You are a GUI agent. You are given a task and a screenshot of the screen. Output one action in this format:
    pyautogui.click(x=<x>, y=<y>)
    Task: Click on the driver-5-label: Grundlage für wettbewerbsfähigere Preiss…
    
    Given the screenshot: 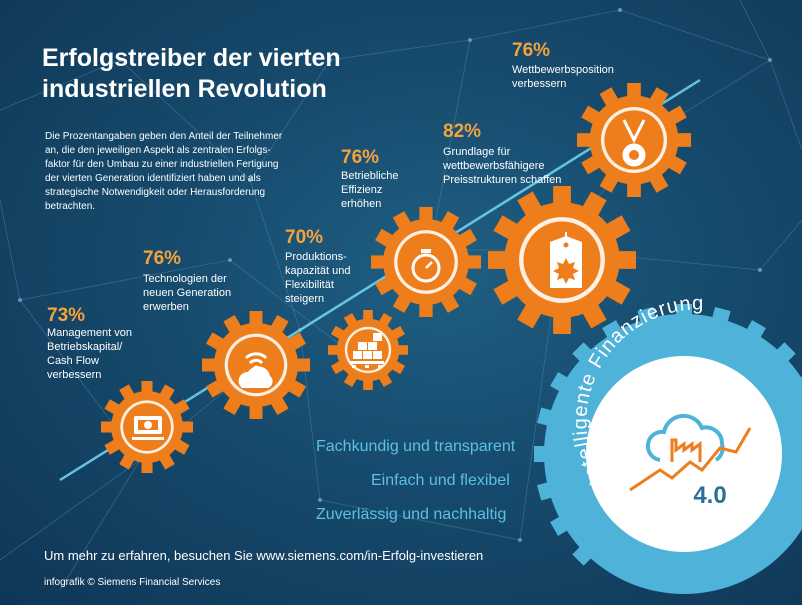 What is the action you would take?
    pyautogui.click(x=502, y=166)
    